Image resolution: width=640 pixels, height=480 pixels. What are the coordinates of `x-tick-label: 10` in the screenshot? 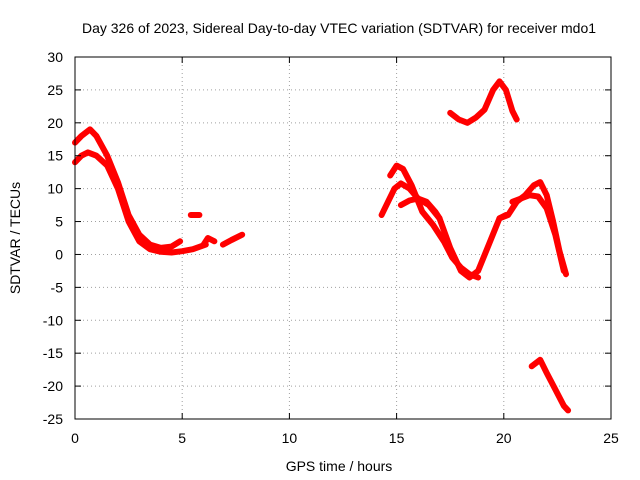 It's located at (290, 438).